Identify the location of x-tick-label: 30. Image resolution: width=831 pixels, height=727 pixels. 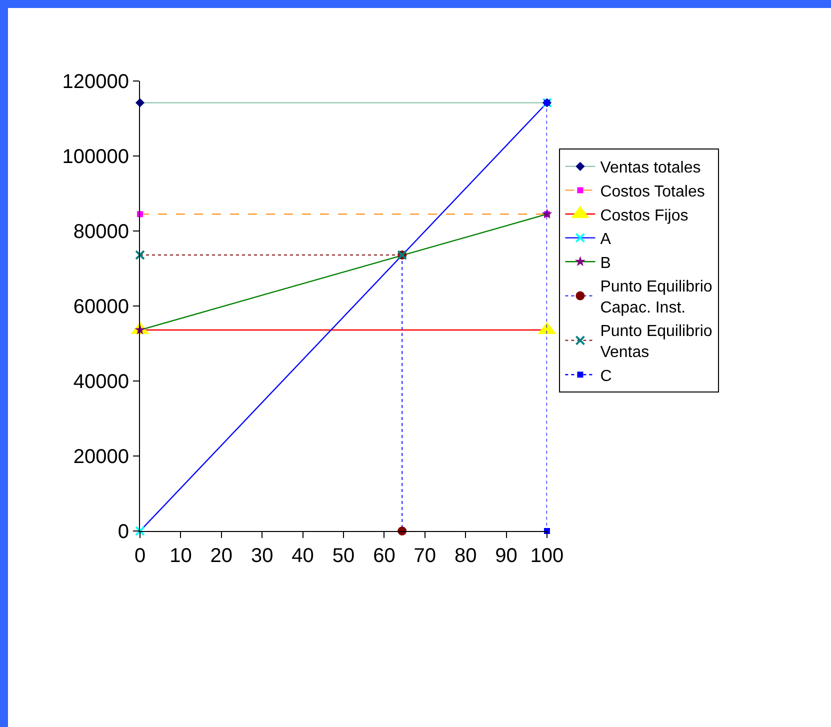
(262, 556).